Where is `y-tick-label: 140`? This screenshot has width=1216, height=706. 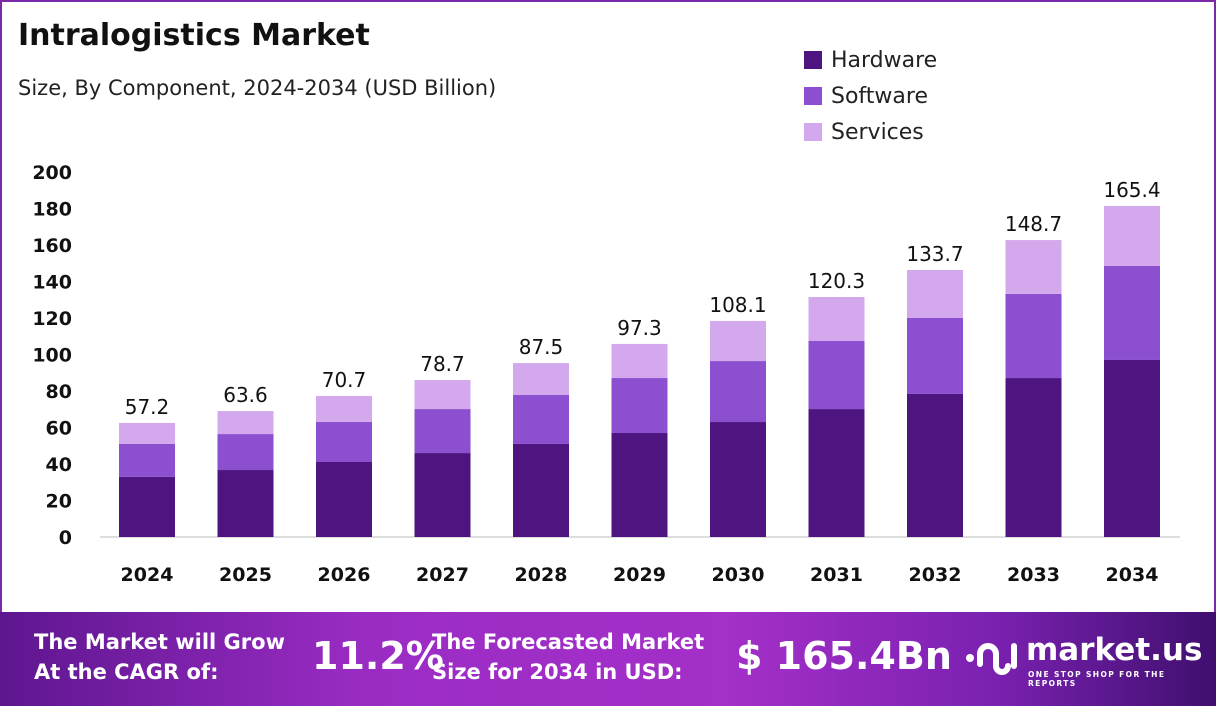 y-tick-label: 140 is located at coordinates (52, 283).